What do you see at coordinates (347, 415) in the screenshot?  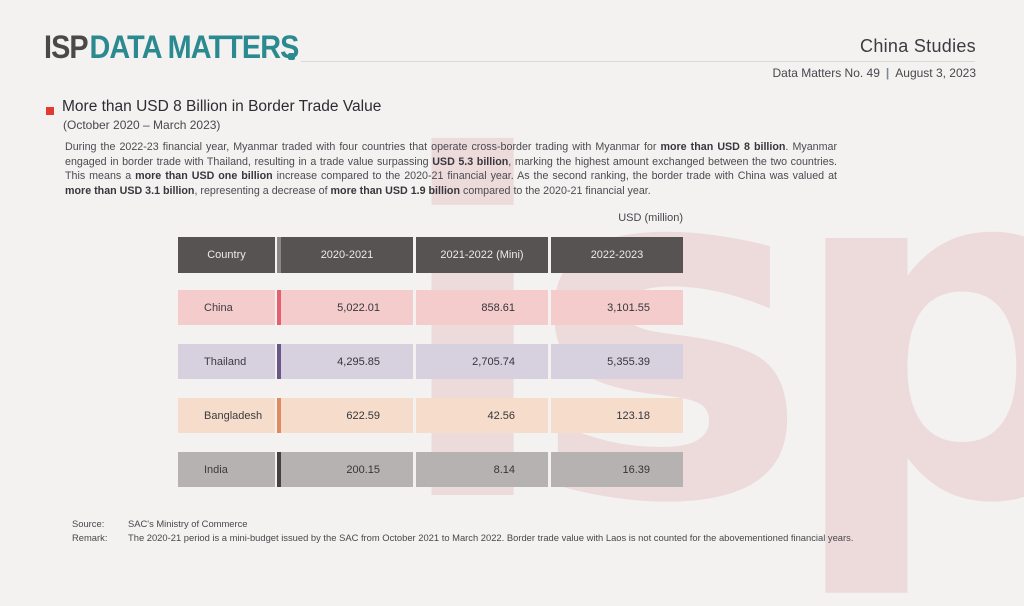 I see `value-cell: 622.59` at bounding box center [347, 415].